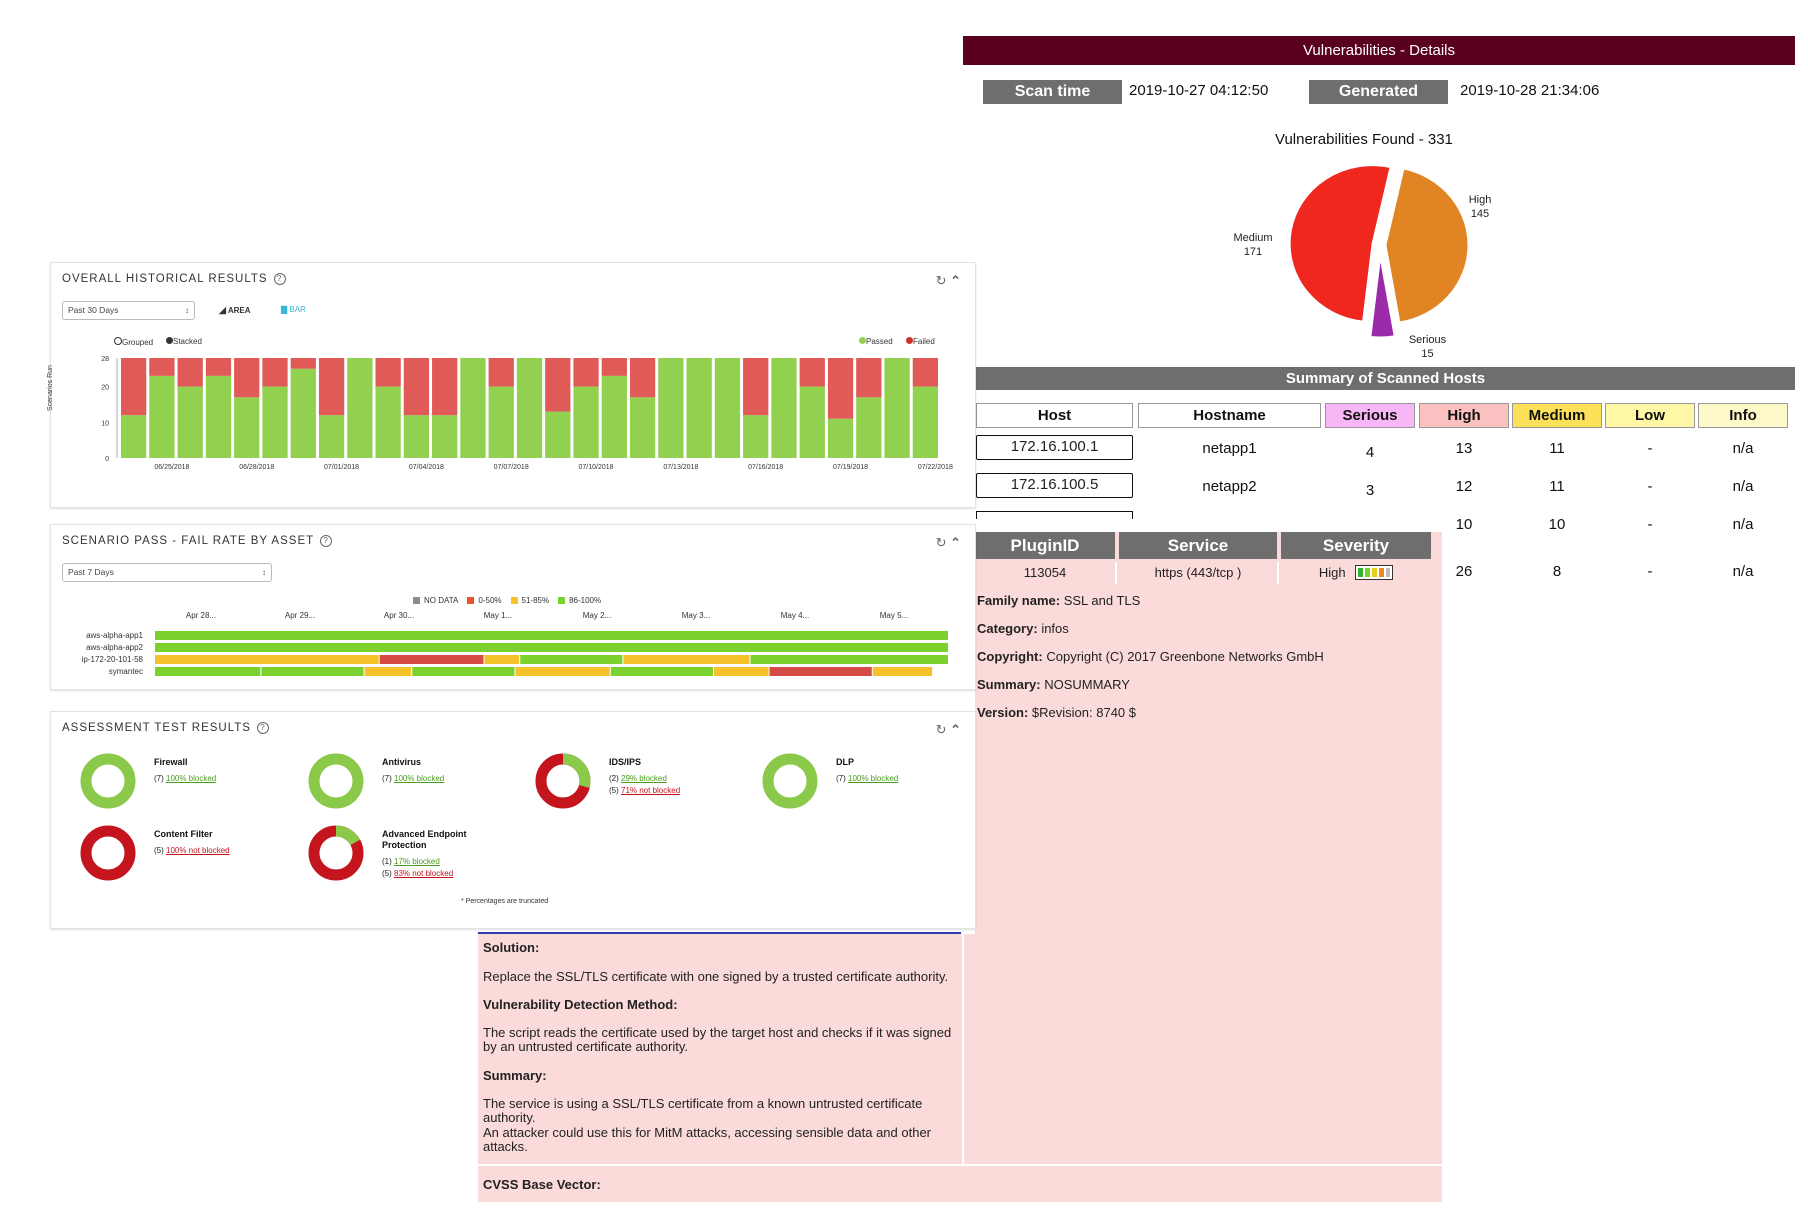  I want to click on test-result-link: (5) 83% not blocked, so click(418, 873).